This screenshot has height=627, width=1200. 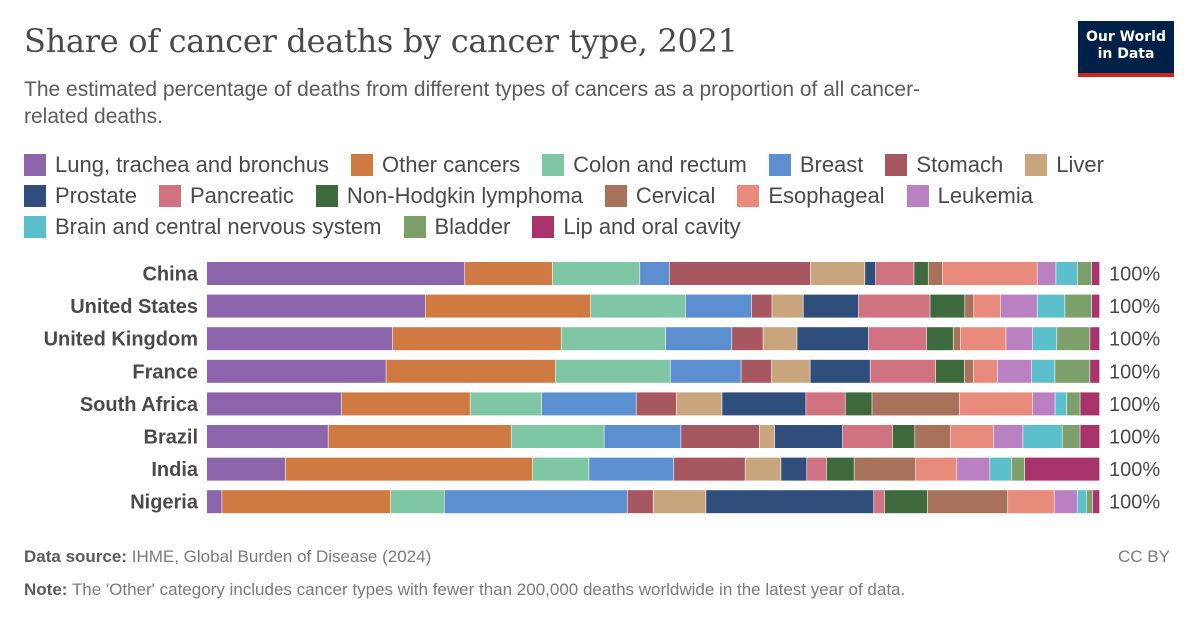 What do you see at coordinates (419, 436) in the screenshot?
I see `bar-segment-brazil-other-cancers` at bounding box center [419, 436].